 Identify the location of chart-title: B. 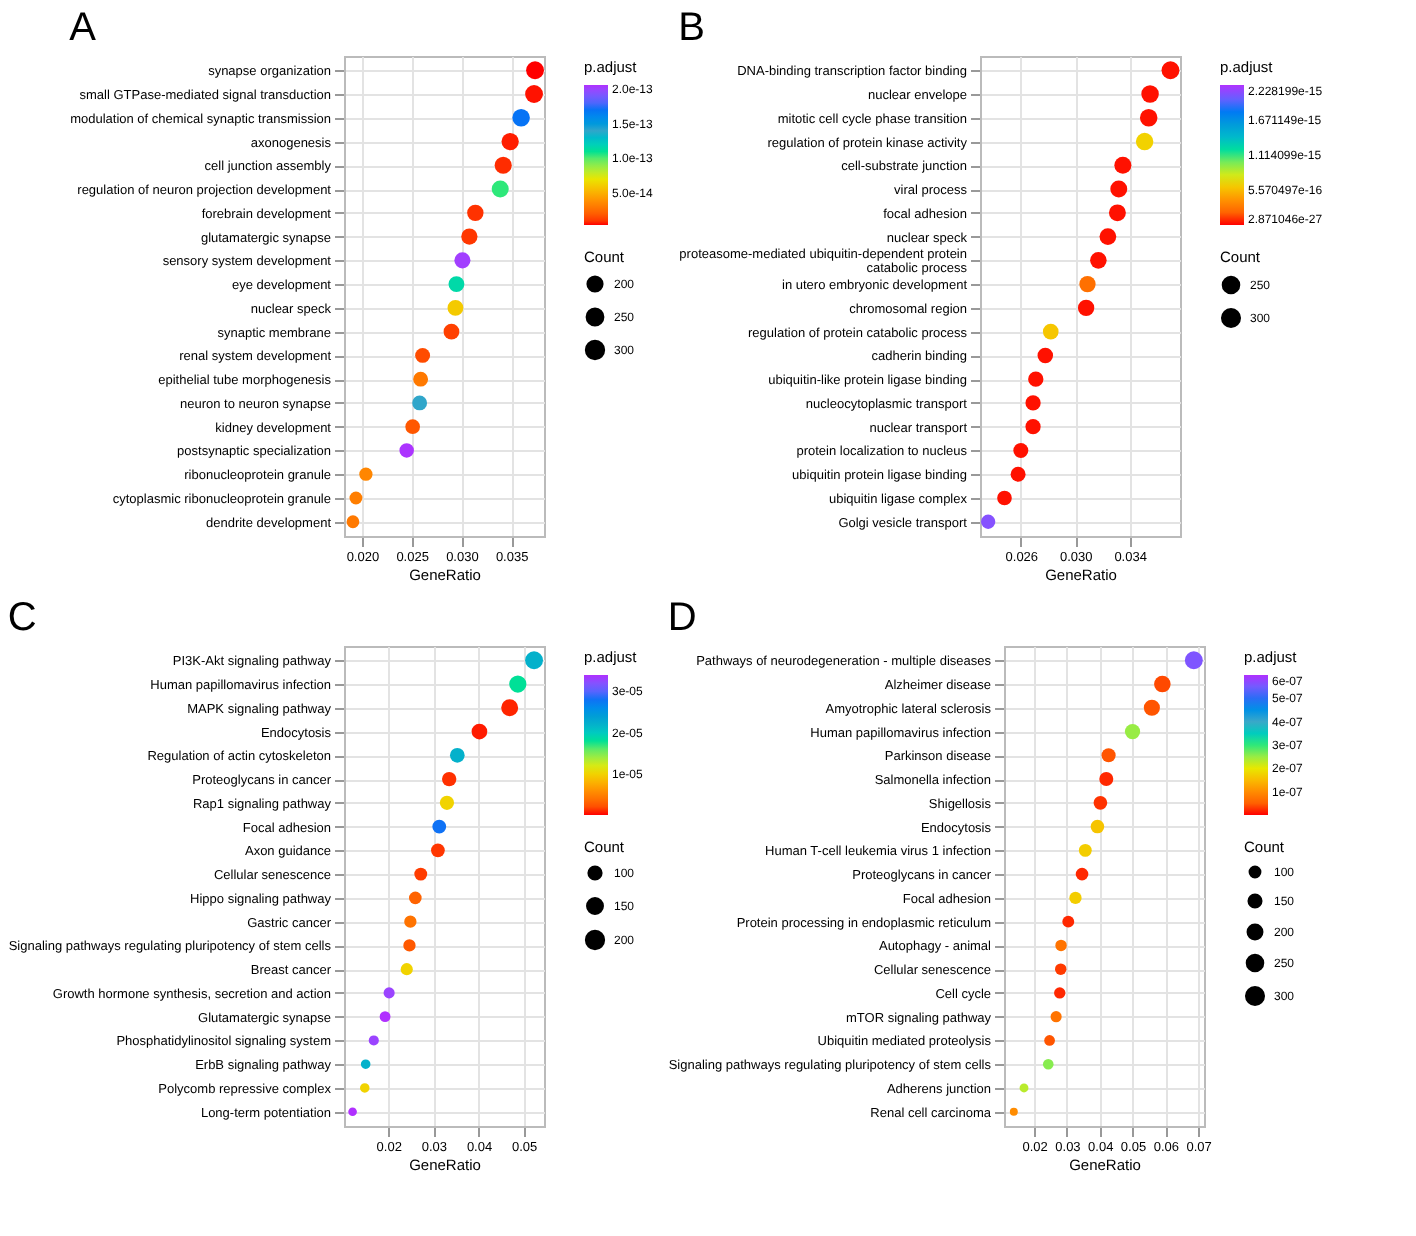
(692, 28).